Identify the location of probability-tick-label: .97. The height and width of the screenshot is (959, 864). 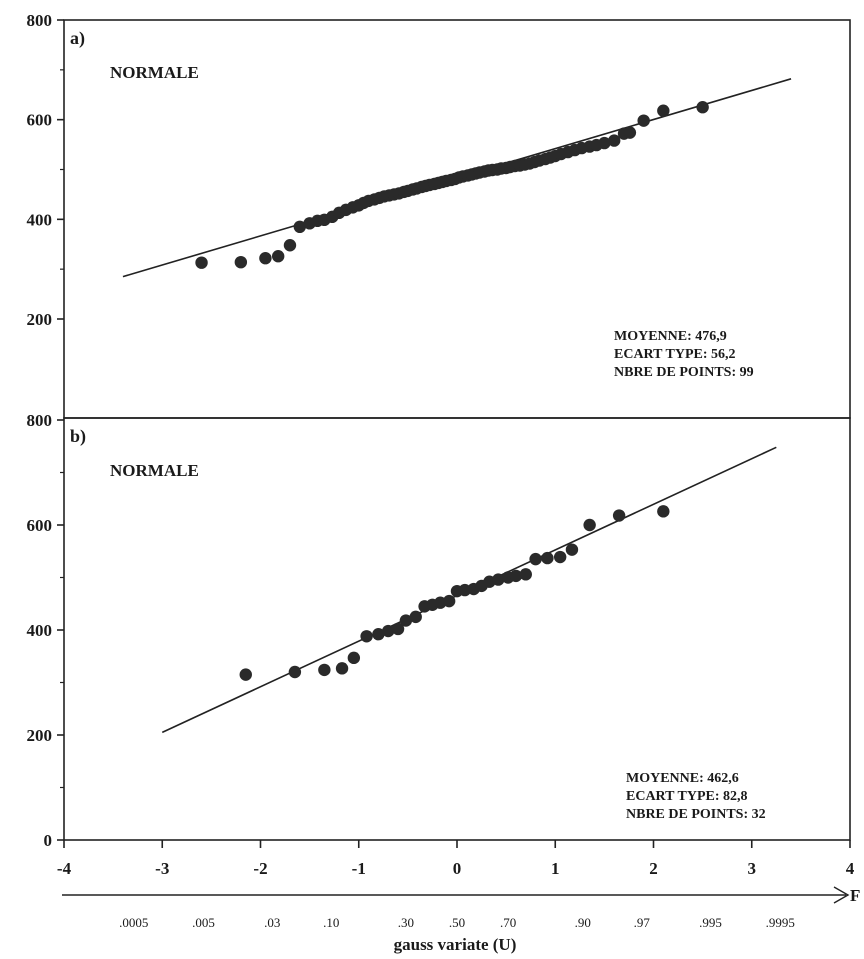
(642, 922).